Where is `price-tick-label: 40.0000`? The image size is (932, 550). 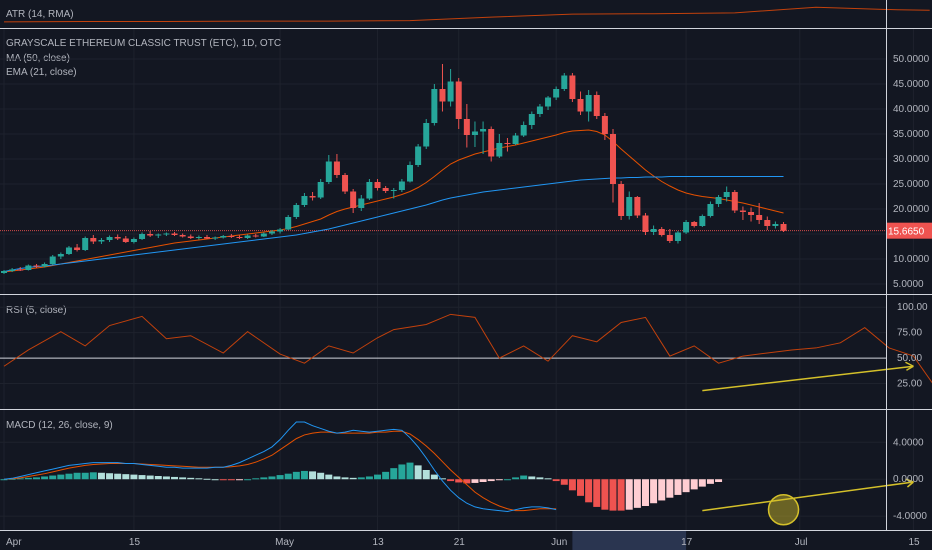 price-tick-label: 40.0000 is located at coordinates (911, 109).